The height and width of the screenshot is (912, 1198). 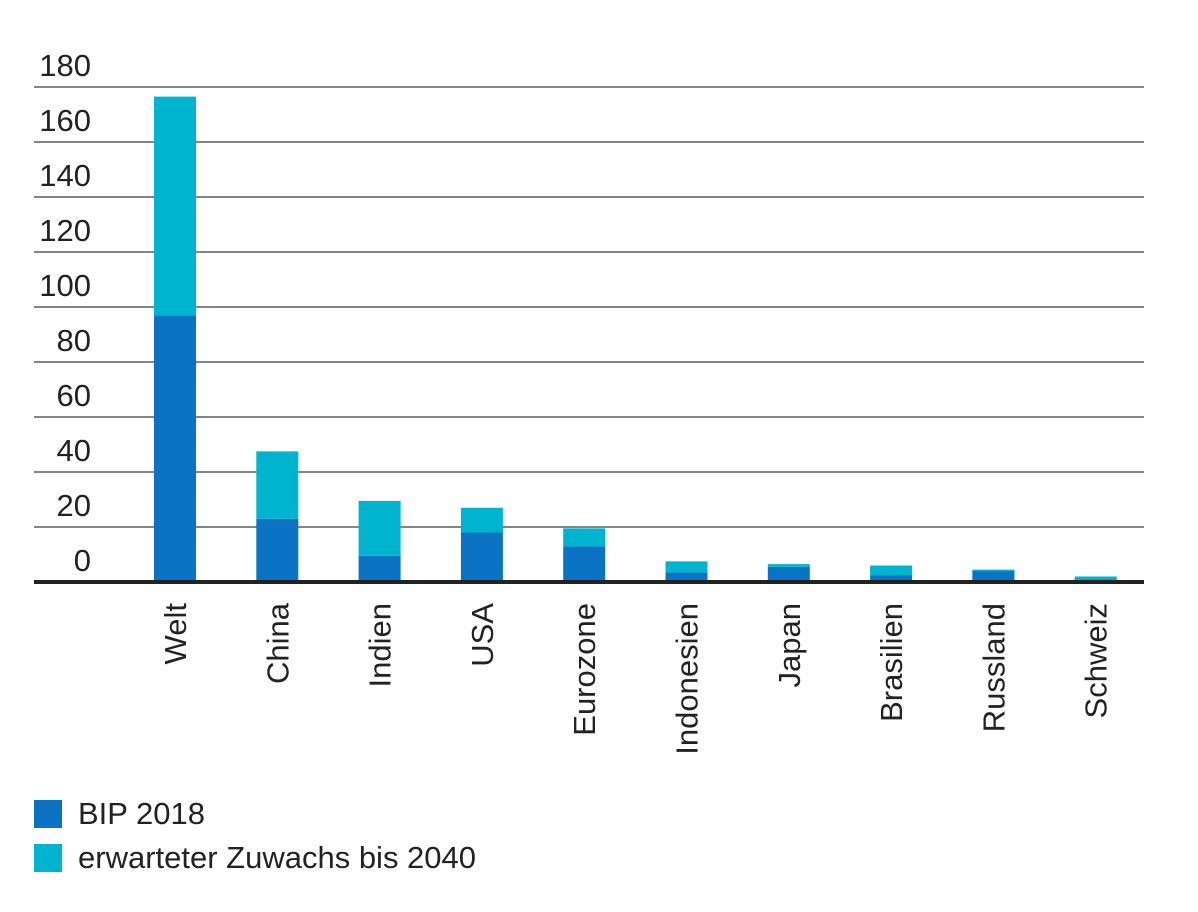 I want to click on x-tick-label-indonesien: Indonesien, so click(x=687, y=679).